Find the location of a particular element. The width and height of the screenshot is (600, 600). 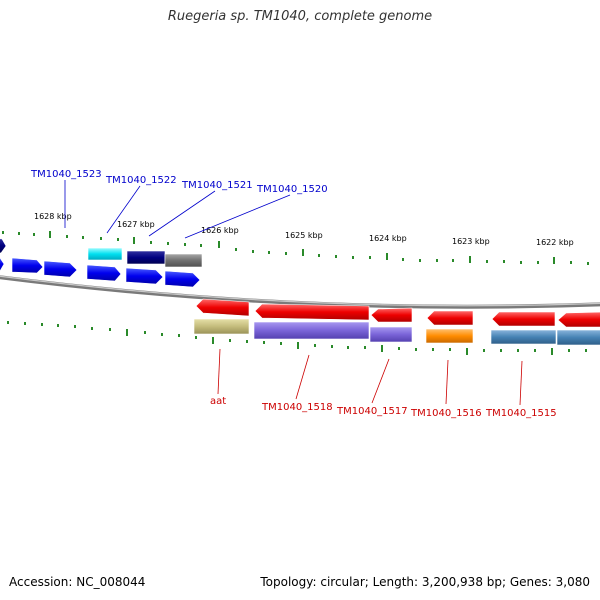

scale-label: 1628 kbp is located at coordinates (53, 216).